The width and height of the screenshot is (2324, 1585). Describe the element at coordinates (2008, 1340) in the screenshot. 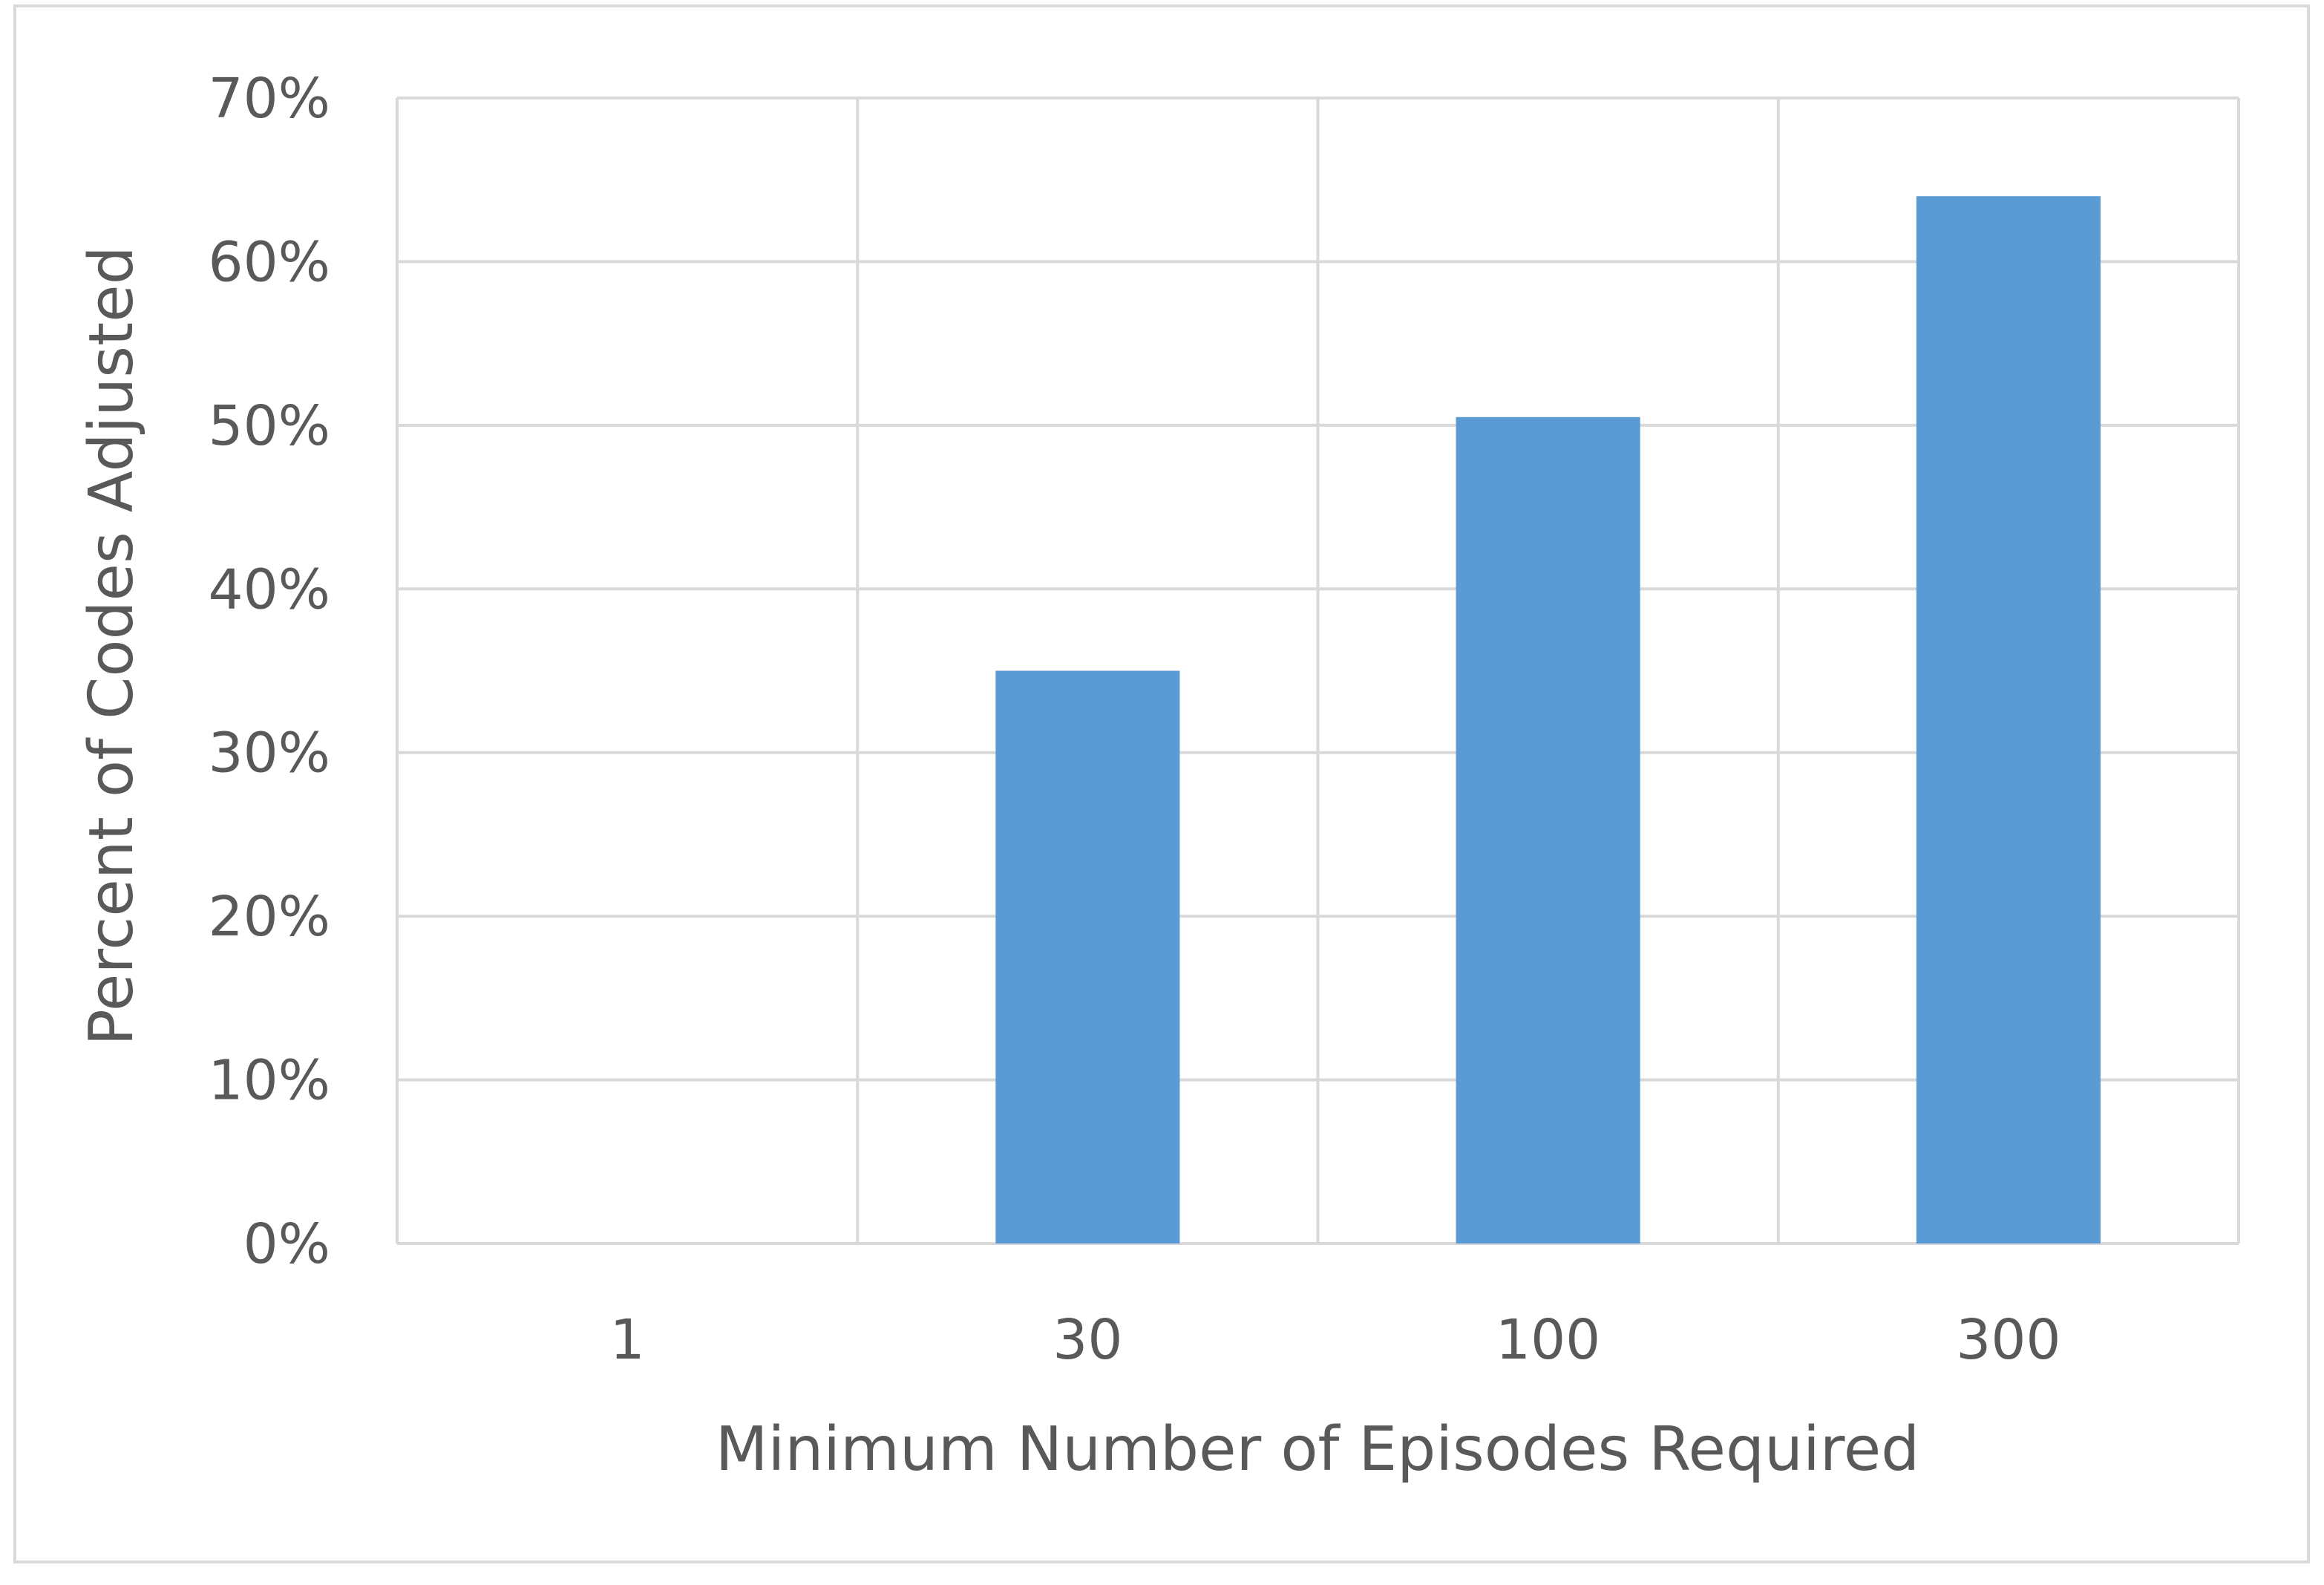

I see `x-tick-label: 300` at that location.